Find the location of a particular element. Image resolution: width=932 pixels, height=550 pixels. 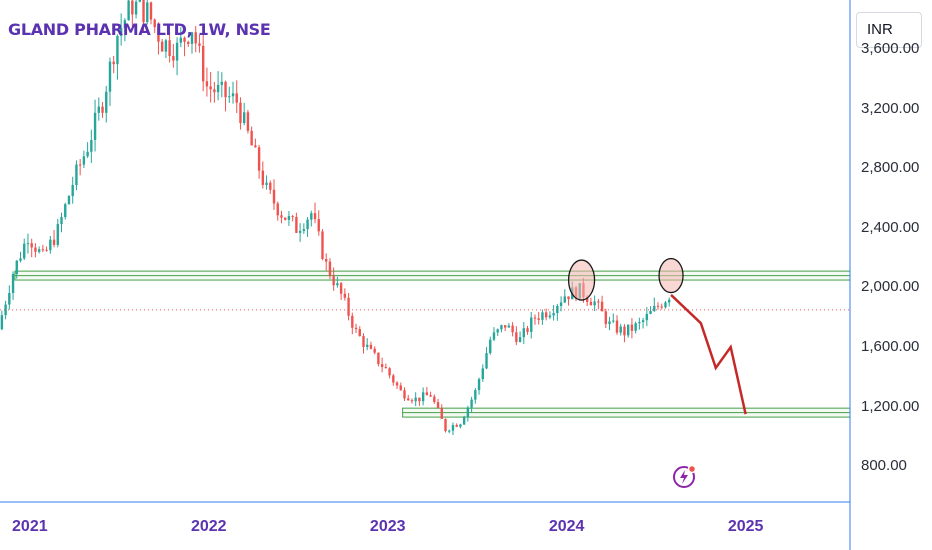

time-tick-2022: 2022 is located at coordinates (208, 526).